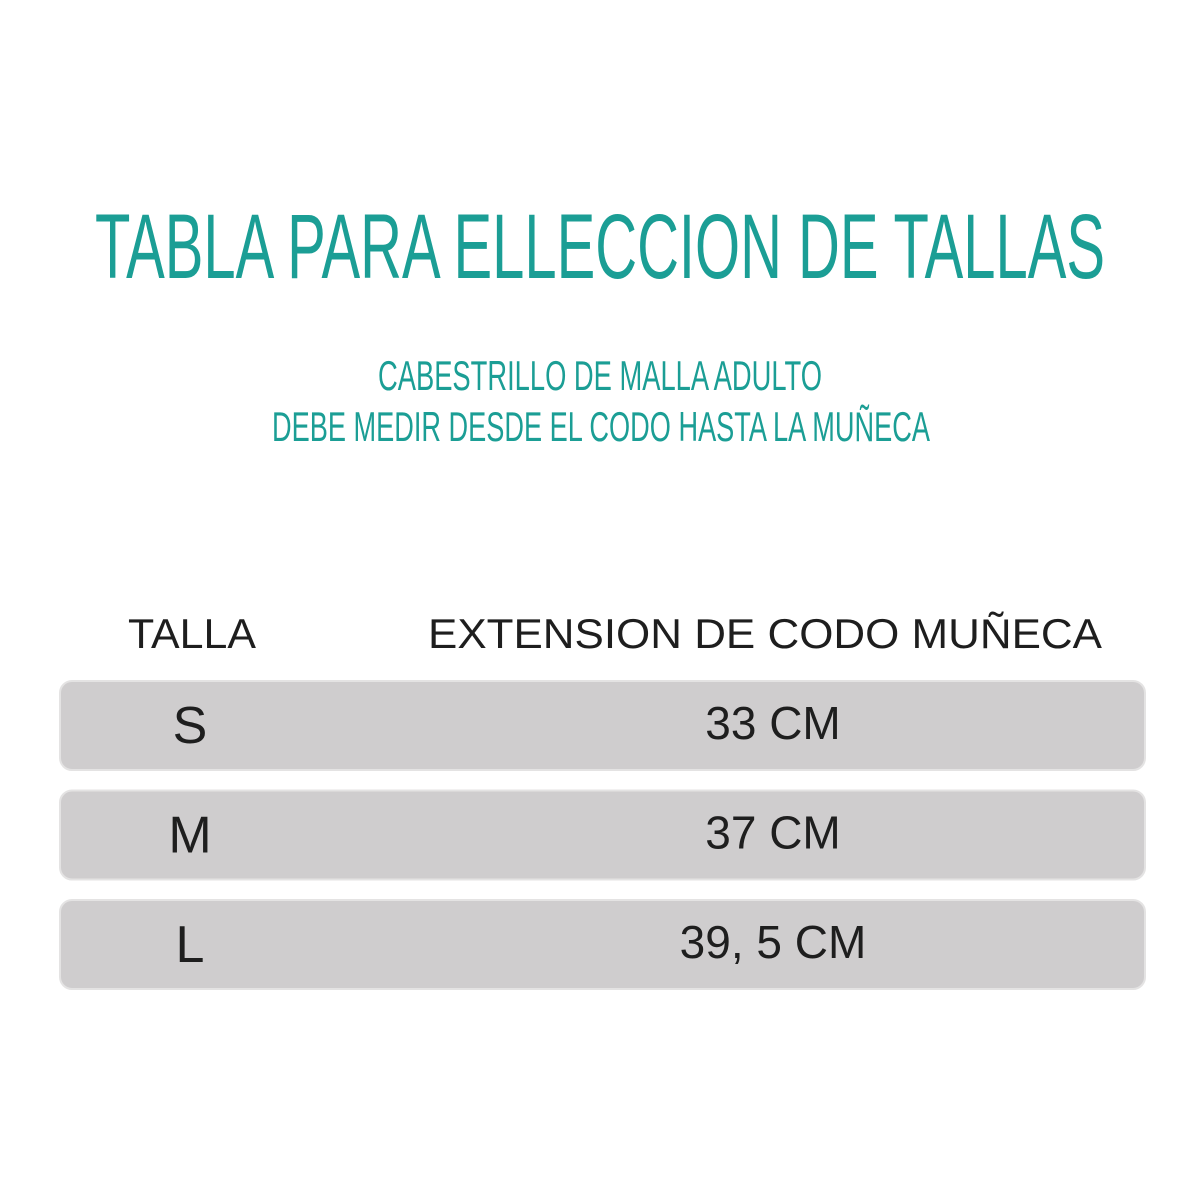 This screenshot has width=1200, height=1200. I want to click on column-header: EXTENSION DE CODO MUÑECA, so click(765, 633).